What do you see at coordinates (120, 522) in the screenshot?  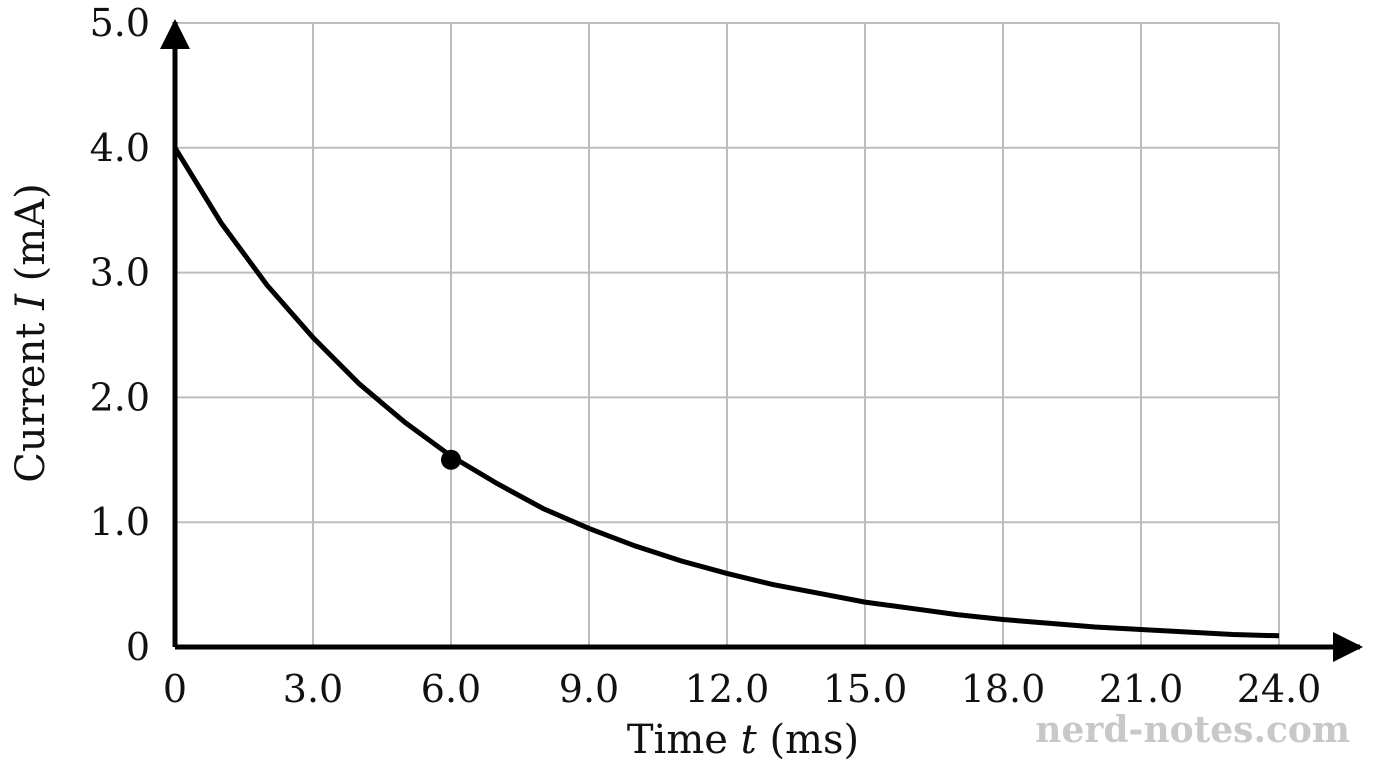 I see `y-tick-label-1: 1.0` at bounding box center [120, 522].